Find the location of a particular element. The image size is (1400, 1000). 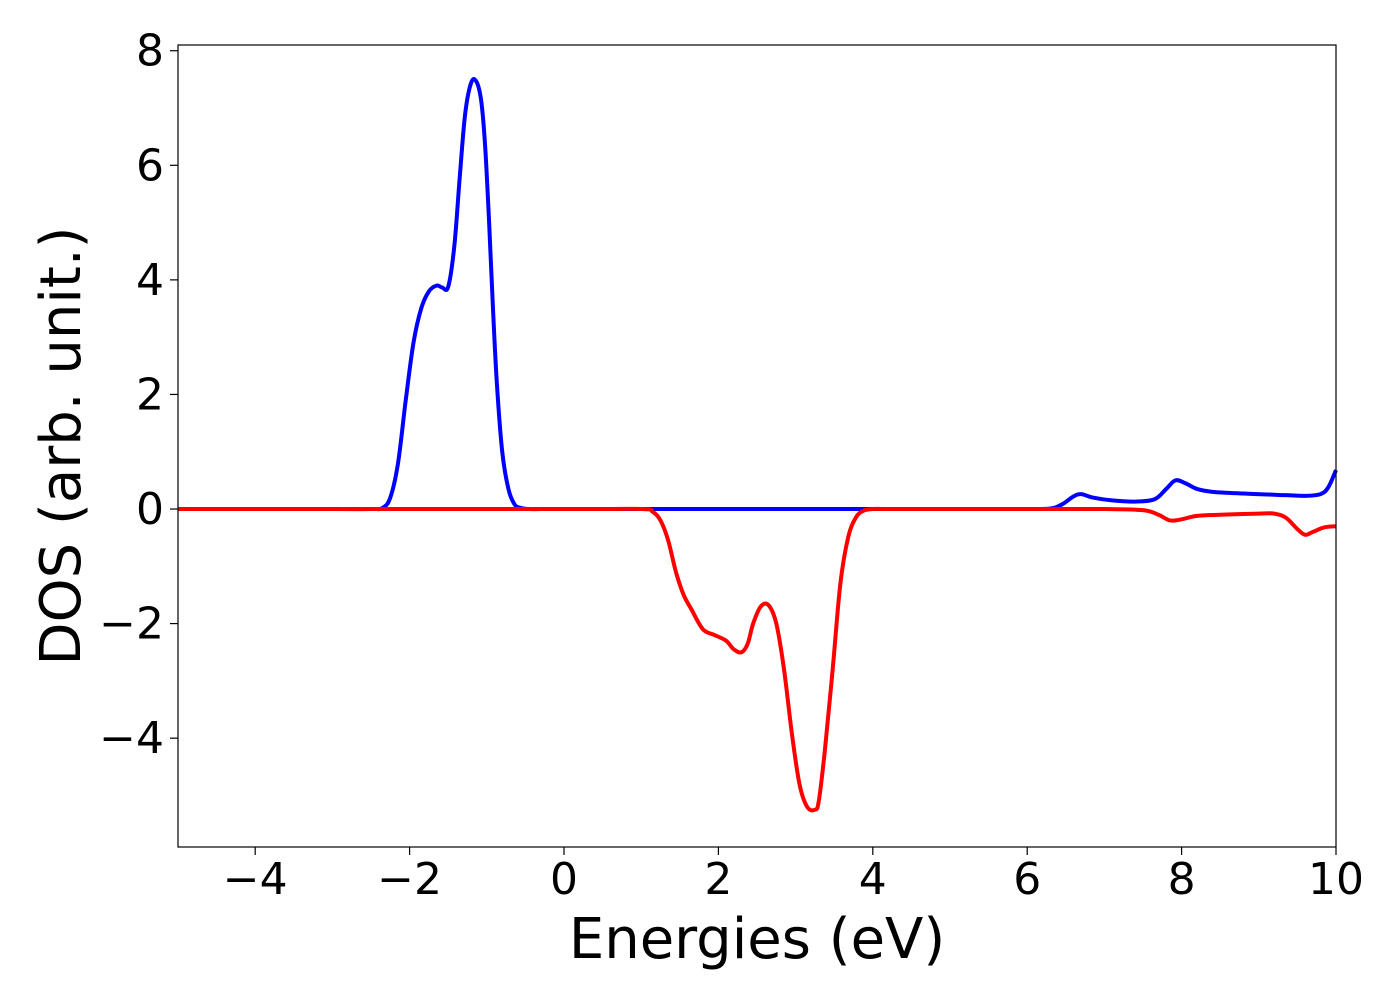

x-tick-label: −2 is located at coordinates (409, 879).